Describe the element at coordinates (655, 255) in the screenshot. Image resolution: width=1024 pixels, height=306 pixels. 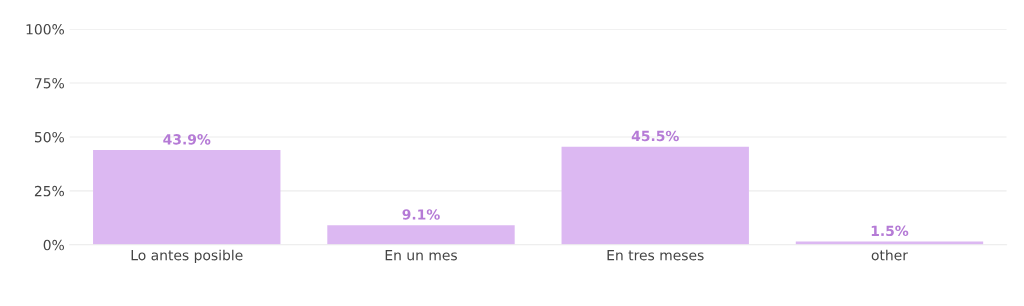
I see `x-tick-label: En tres meses` at that location.